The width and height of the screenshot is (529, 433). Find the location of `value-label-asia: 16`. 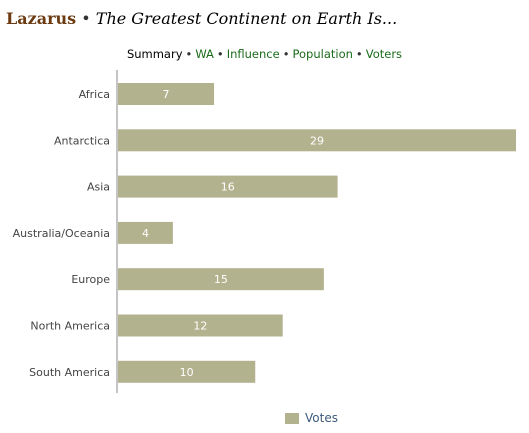

value-label-asia: 16 is located at coordinates (228, 187).